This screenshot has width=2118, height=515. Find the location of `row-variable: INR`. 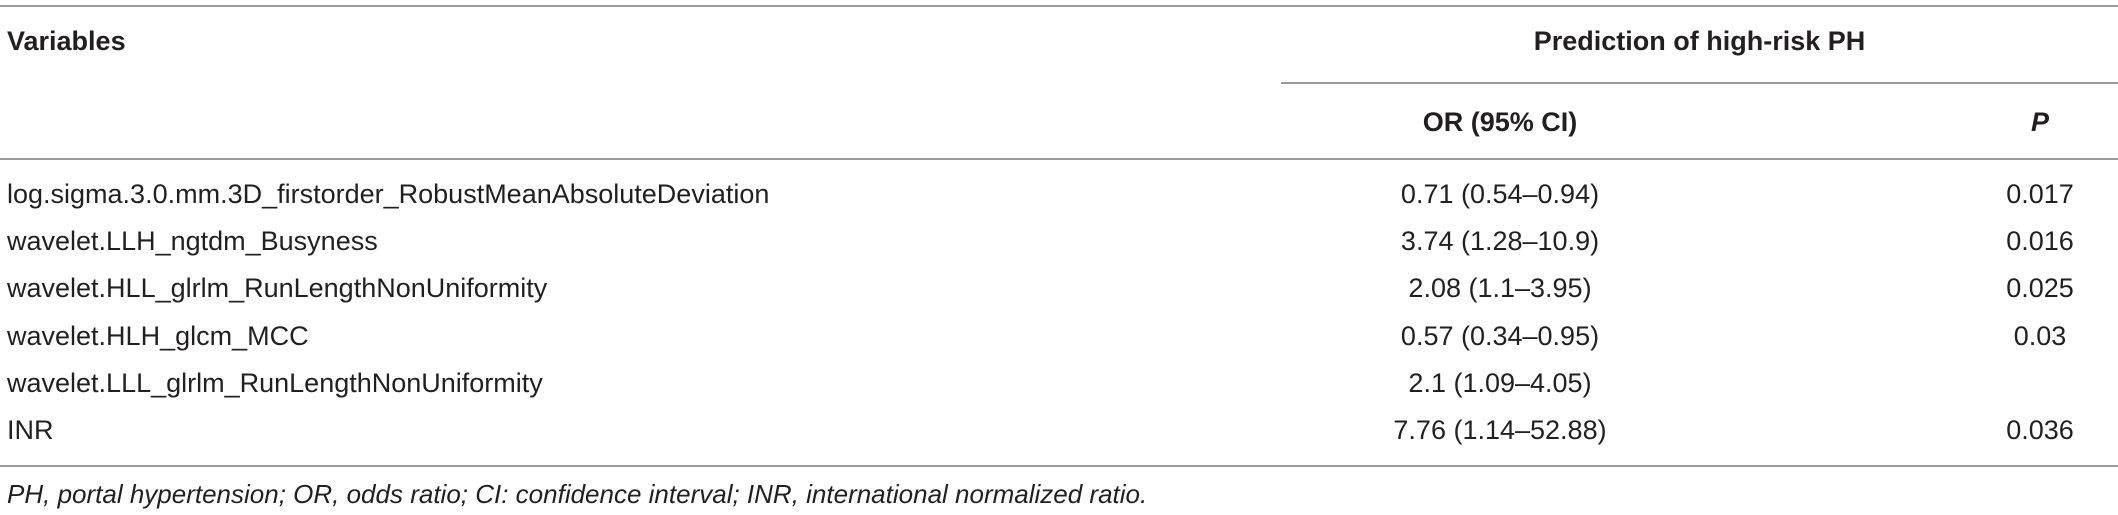

row-variable: INR is located at coordinates (30, 430).